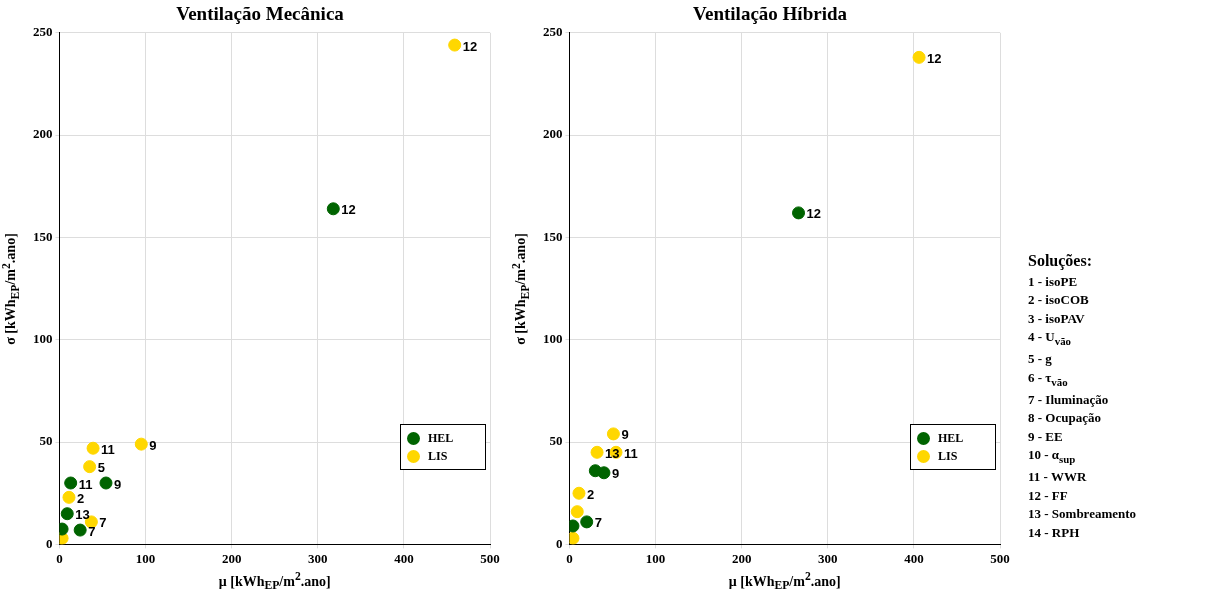 This screenshot has width=1209, height=598. Describe the element at coordinates (1082, 514) in the screenshot. I see `text: 13 - Sombreamento` at that location.